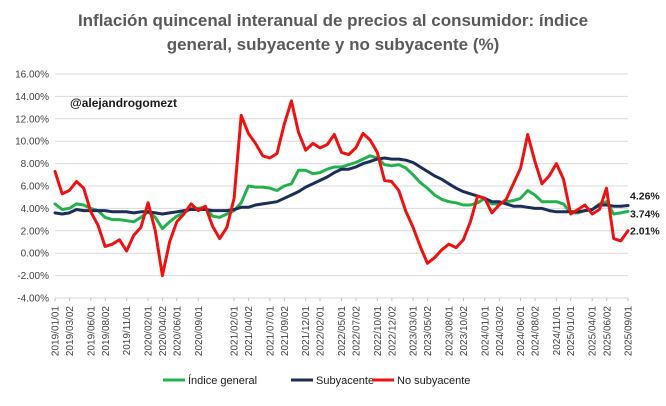 This screenshot has width=666, height=406. What do you see at coordinates (392, 331) in the screenshot?
I see `x-tick-label: 2022/12/02` at bounding box center [392, 331].